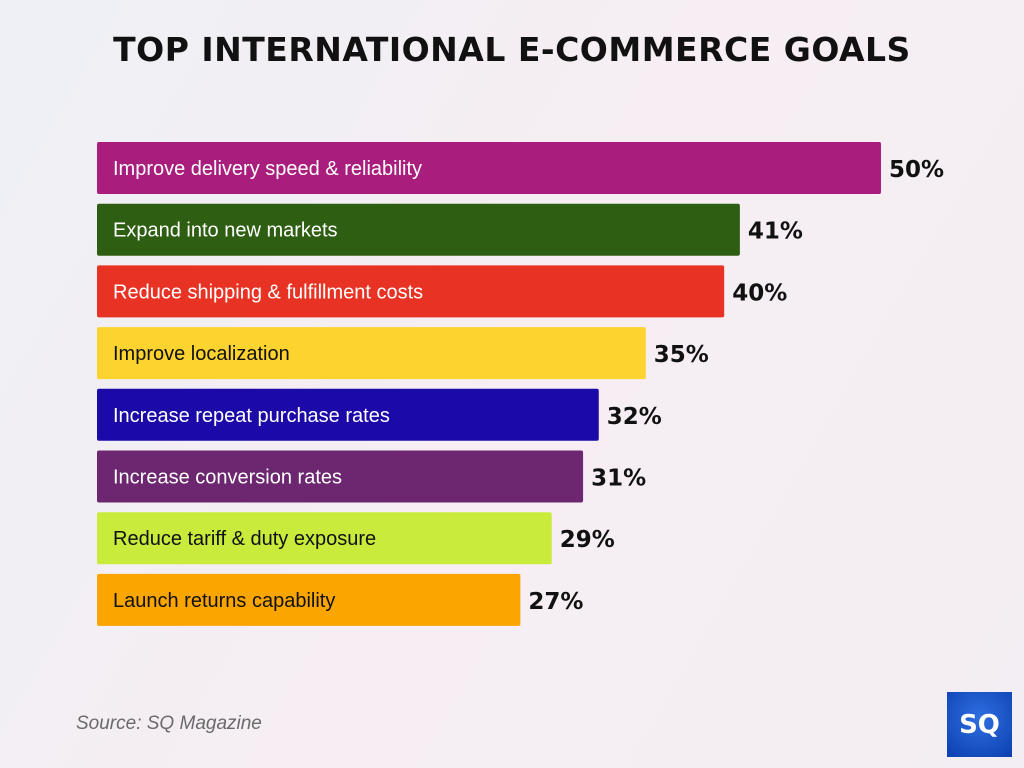 The width and height of the screenshot is (1024, 768). What do you see at coordinates (555, 602) in the screenshot?
I see `bar-value-label: 27%` at bounding box center [555, 602].